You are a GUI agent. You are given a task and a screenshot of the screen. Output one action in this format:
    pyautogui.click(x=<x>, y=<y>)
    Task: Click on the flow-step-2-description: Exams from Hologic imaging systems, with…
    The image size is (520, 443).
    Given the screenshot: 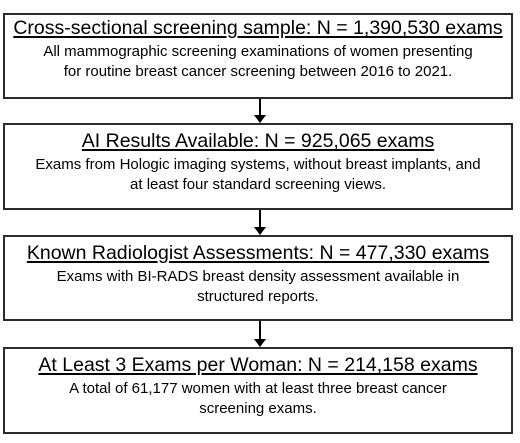 What is the action you would take?
    pyautogui.click(x=258, y=175)
    